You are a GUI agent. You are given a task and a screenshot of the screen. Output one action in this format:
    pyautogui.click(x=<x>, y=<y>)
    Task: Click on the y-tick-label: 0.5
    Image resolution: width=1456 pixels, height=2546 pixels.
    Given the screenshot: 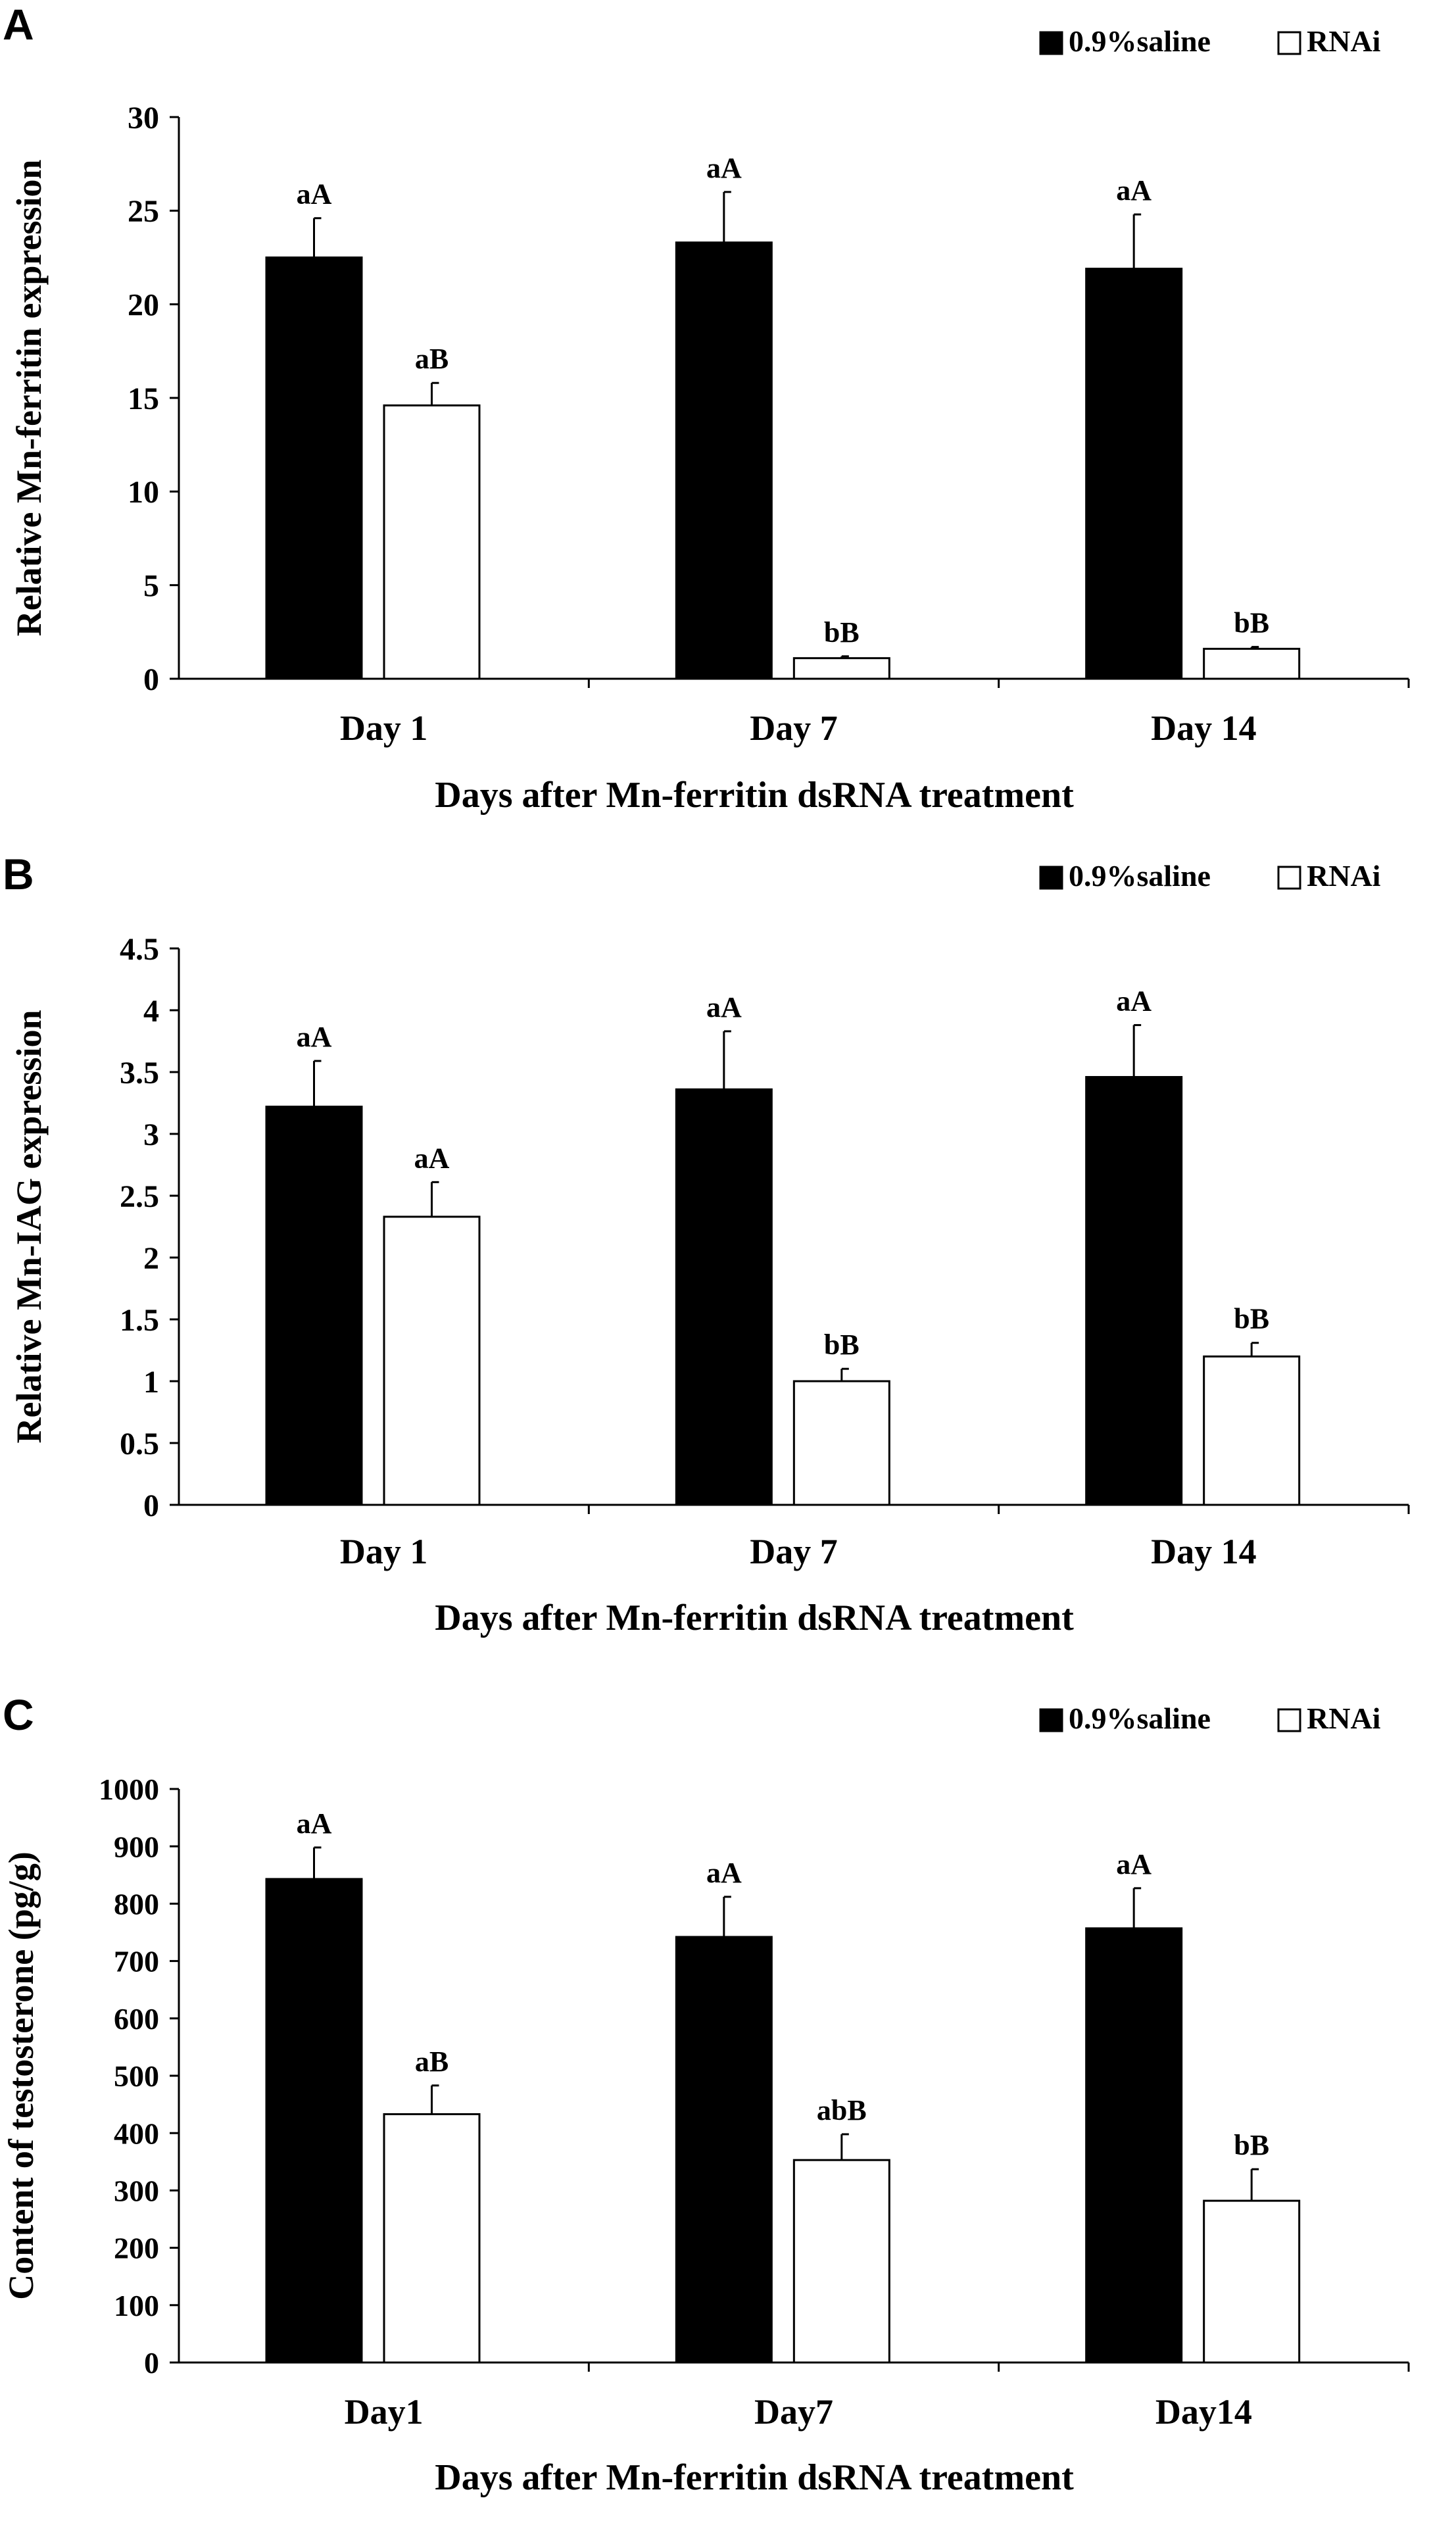 What is the action you would take?
    pyautogui.click(x=139, y=1444)
    